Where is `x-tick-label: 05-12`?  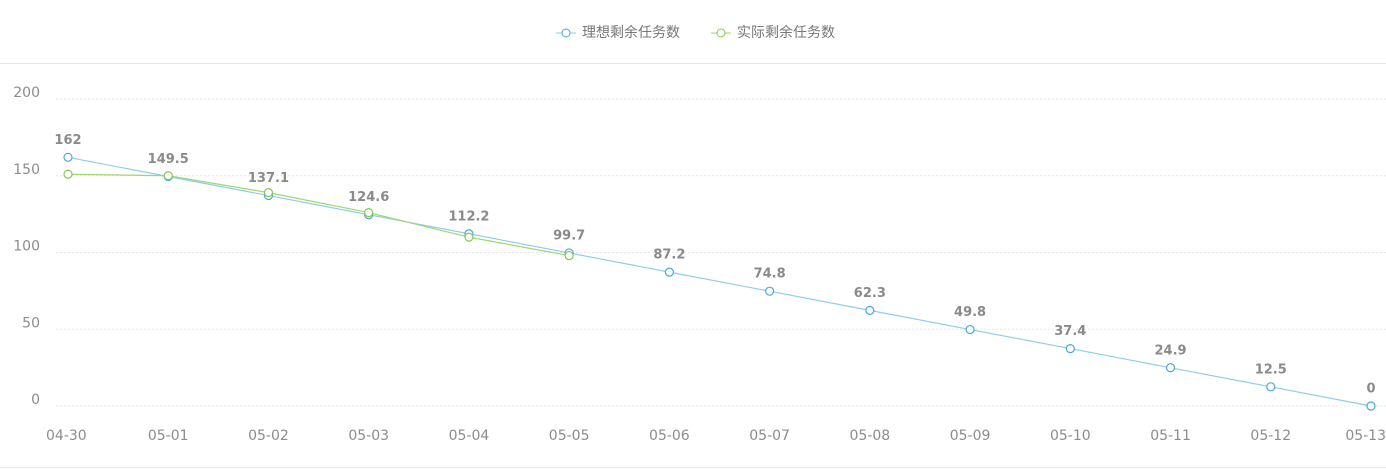 x-tick-label: 05-12 is located at coordinates (1270, 436).